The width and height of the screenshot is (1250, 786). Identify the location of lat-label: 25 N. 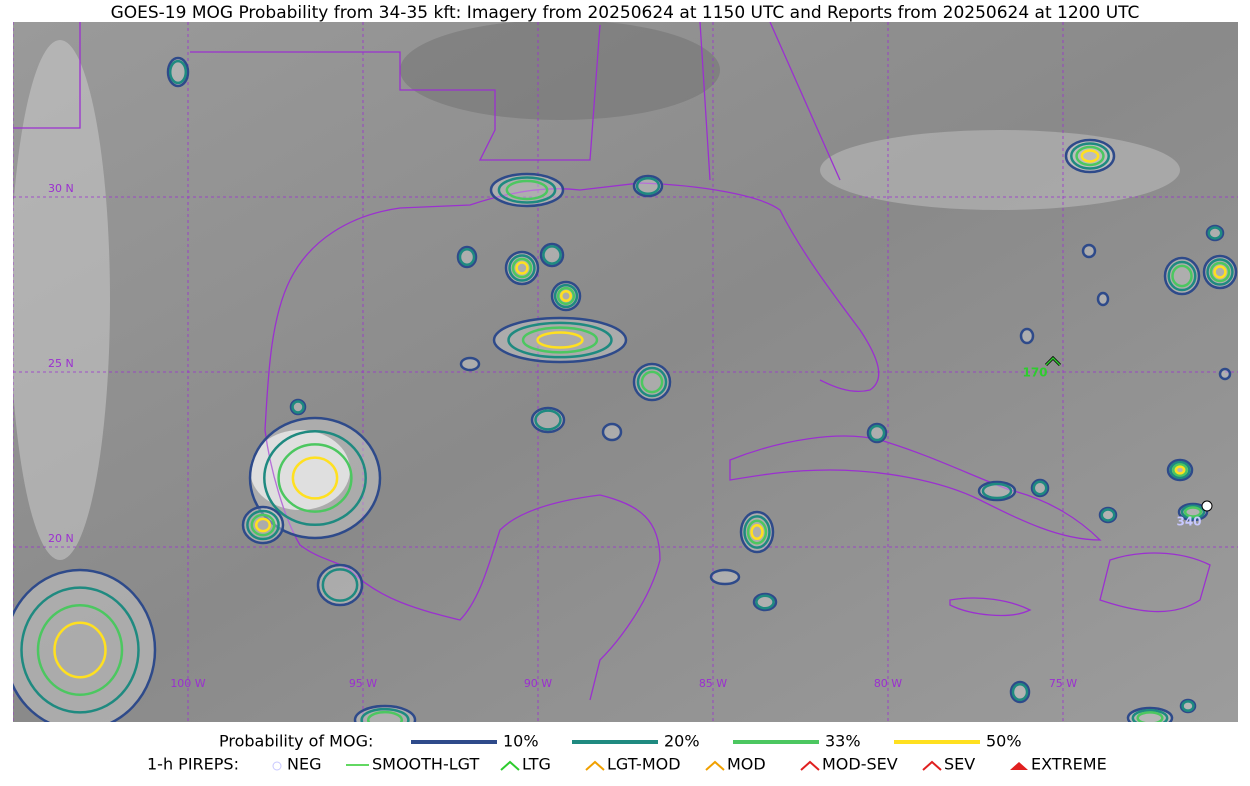
(61, 363).